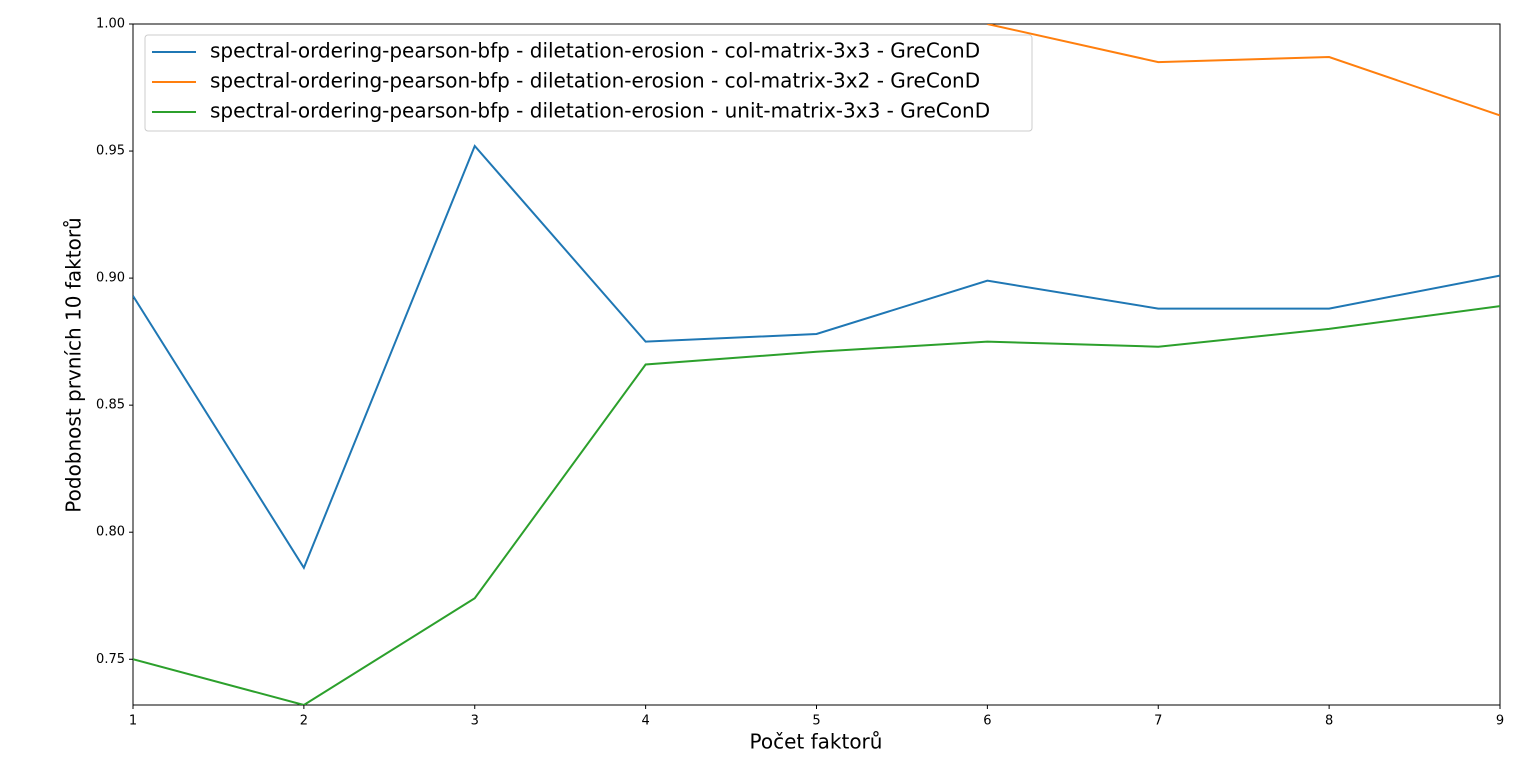 Image resolution: width=1536 pixels, height=771 pixels. Describe the element at coordinates (816, 742) in the screenshot. I see `x-axis-label: Počet faktorů` at that location.